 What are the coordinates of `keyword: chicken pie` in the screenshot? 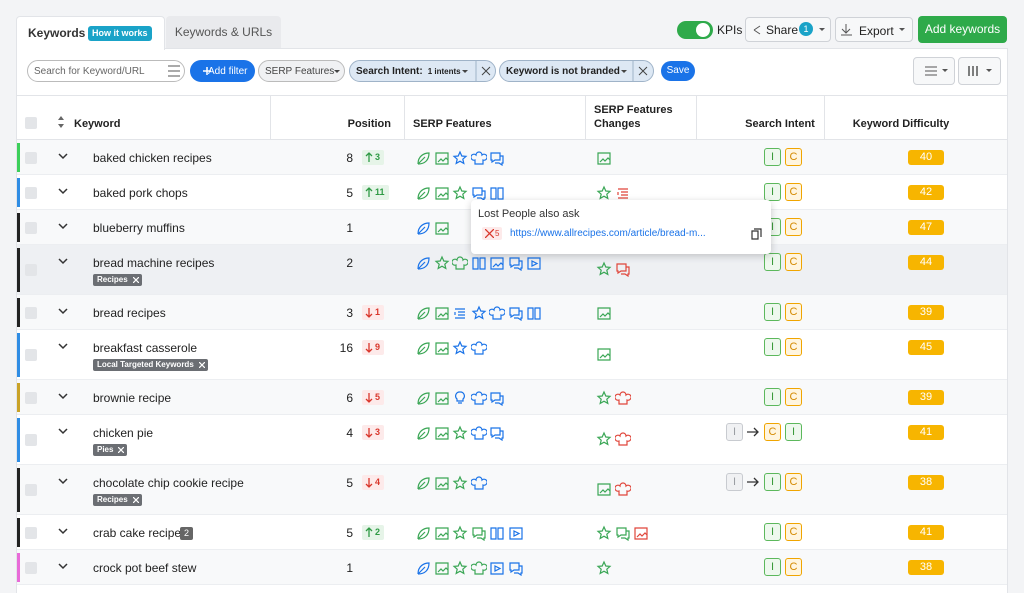 It's located at (123, 433).